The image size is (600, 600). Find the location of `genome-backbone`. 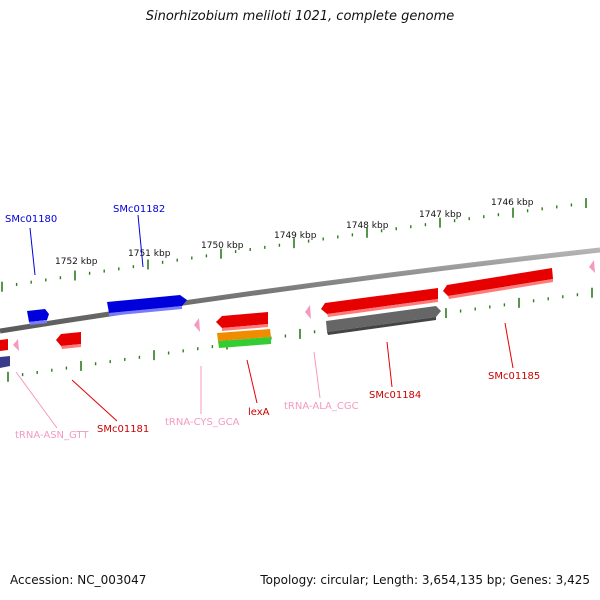

genome-backbone is located at coordinates (300, 290).